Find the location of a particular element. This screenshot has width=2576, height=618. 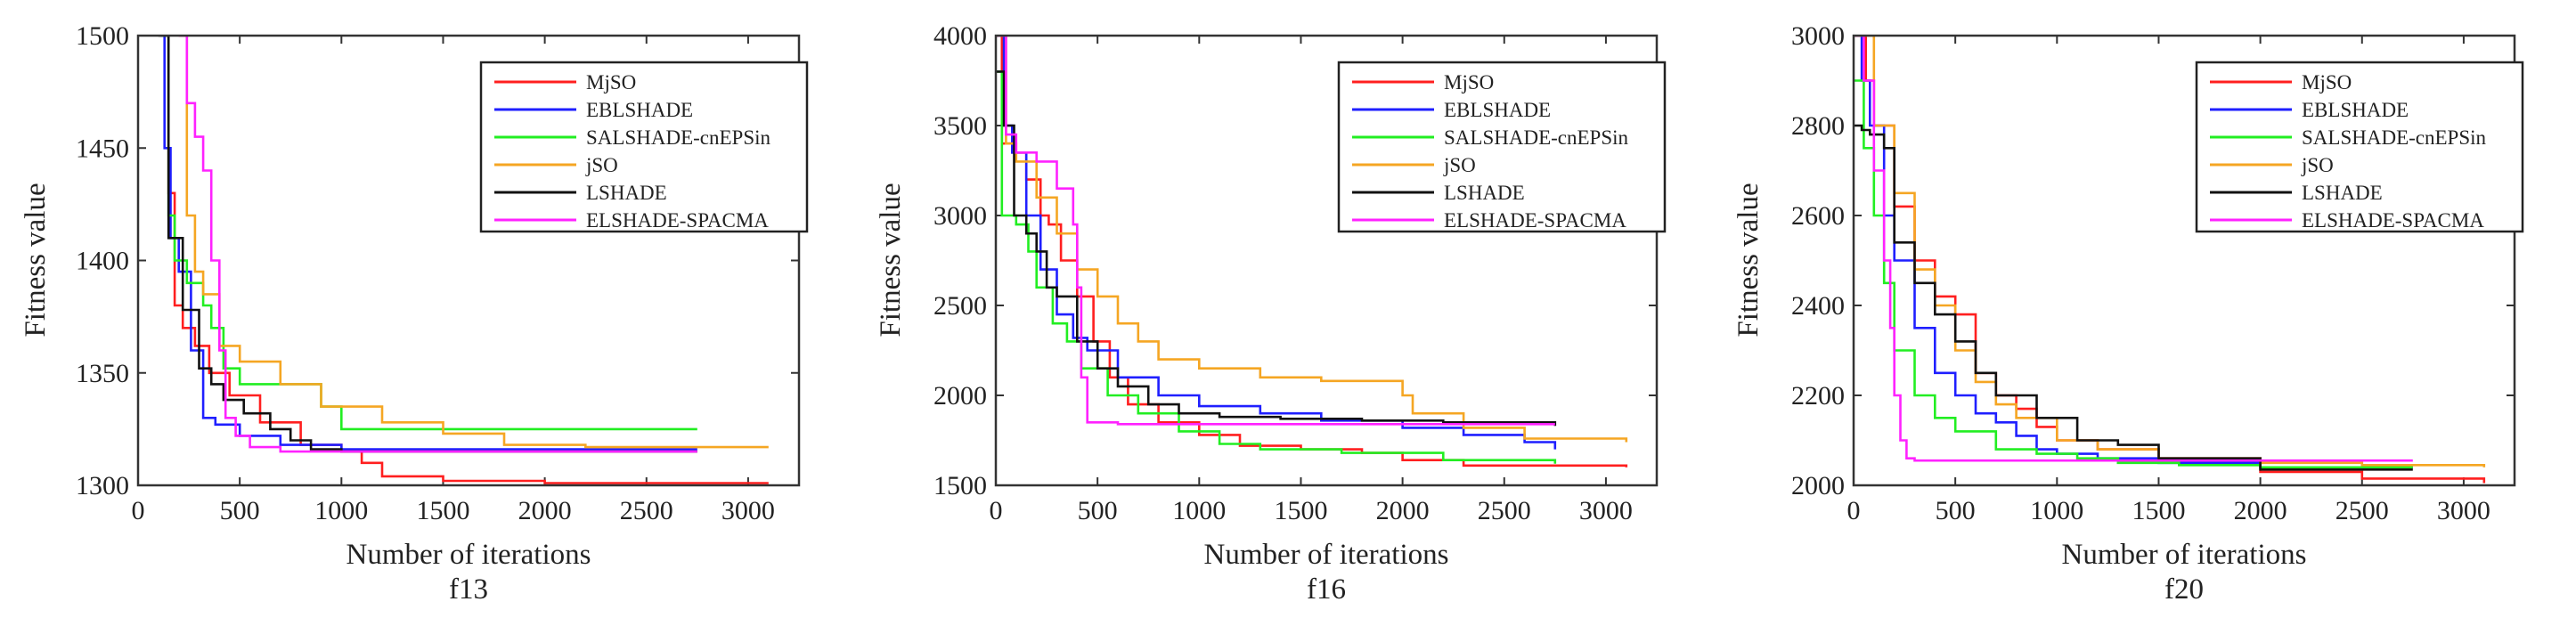

series-line-salshade-cnepsin is located at coordinates (2133, 274).